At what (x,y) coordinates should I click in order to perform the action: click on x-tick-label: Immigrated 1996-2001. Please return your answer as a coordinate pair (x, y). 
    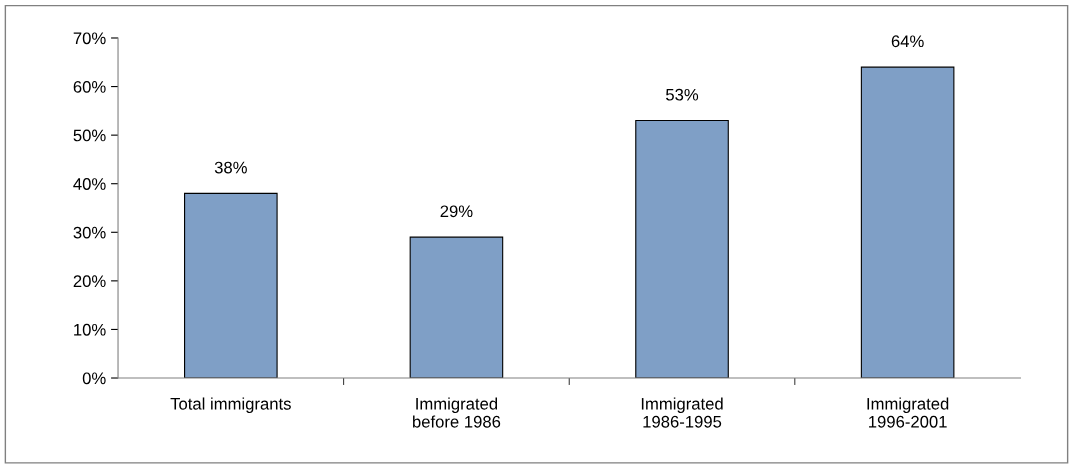
    Looking at the image, I should click on (908, 412).